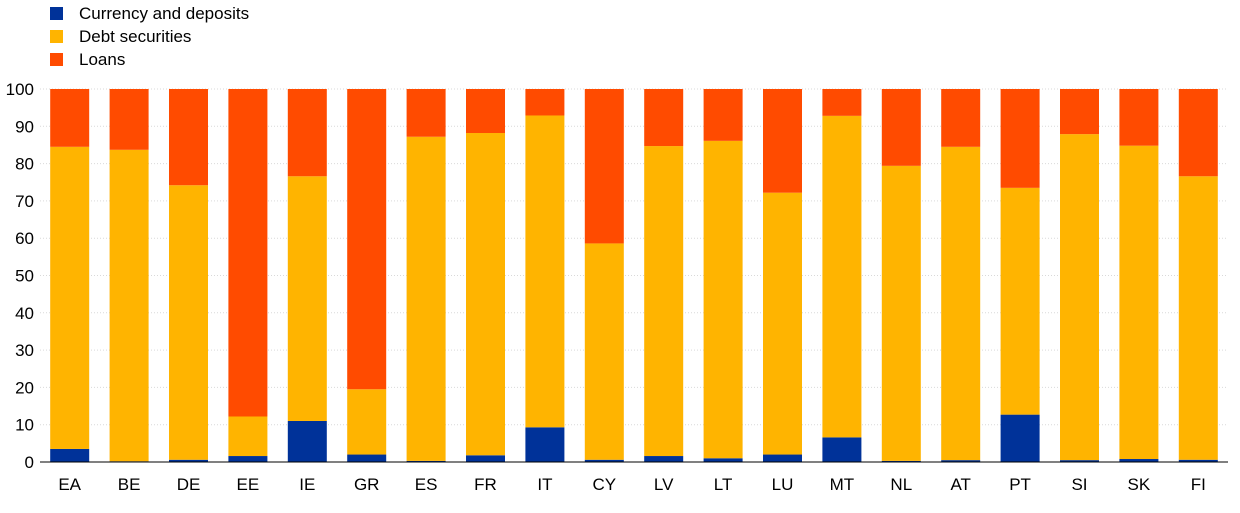  What do you see at coordinates (56, 36) in the screenshot?
I see `legend-swatch-debt-securities` at bounding box center [56, 36].